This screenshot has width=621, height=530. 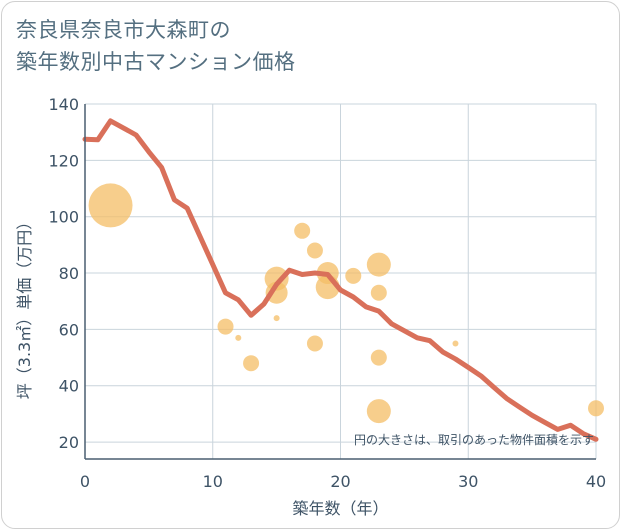 What do you see at coordinates (468, 481) in the screenshot?
I see `x-tick-label: 30` at bounding box center [468, 481].